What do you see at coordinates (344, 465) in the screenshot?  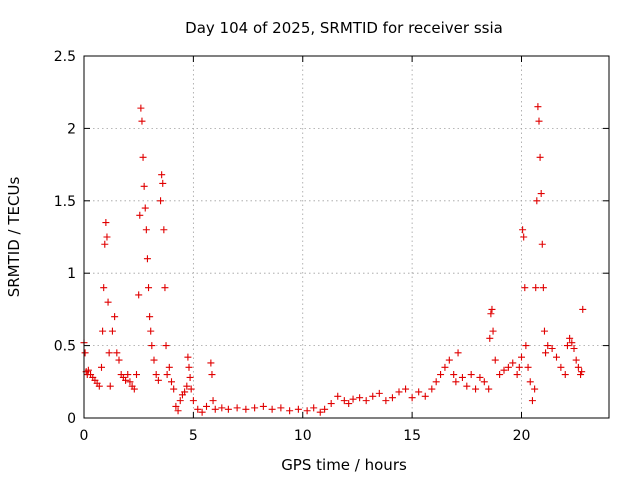 I see `x-axis-label: GPS time / hours` at bounding box center [344, 465].